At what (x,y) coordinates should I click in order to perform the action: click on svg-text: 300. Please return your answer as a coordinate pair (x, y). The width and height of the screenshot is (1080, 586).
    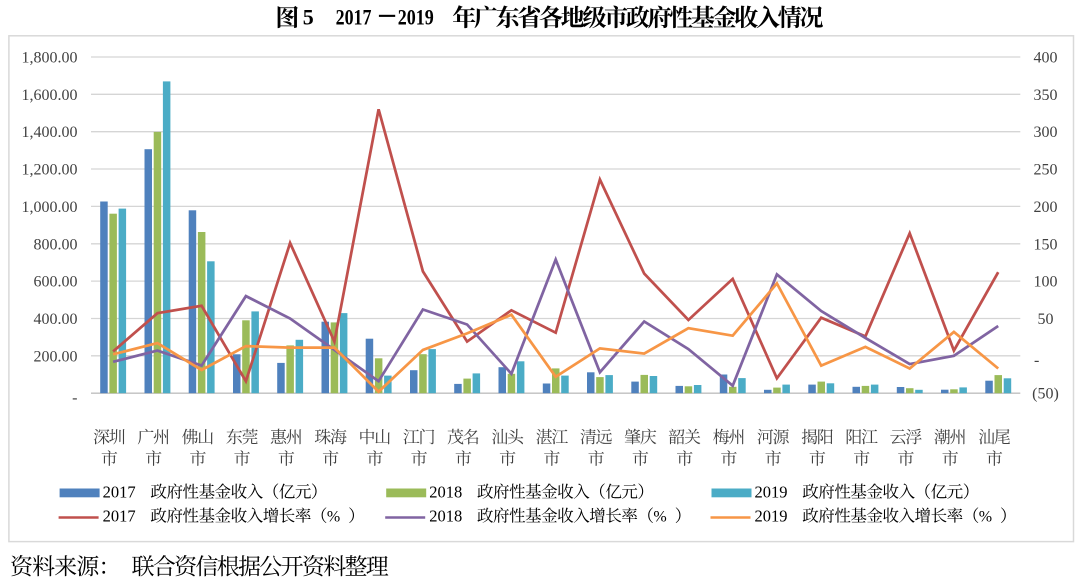
    Looking at the image, I should click on (1046, 132).